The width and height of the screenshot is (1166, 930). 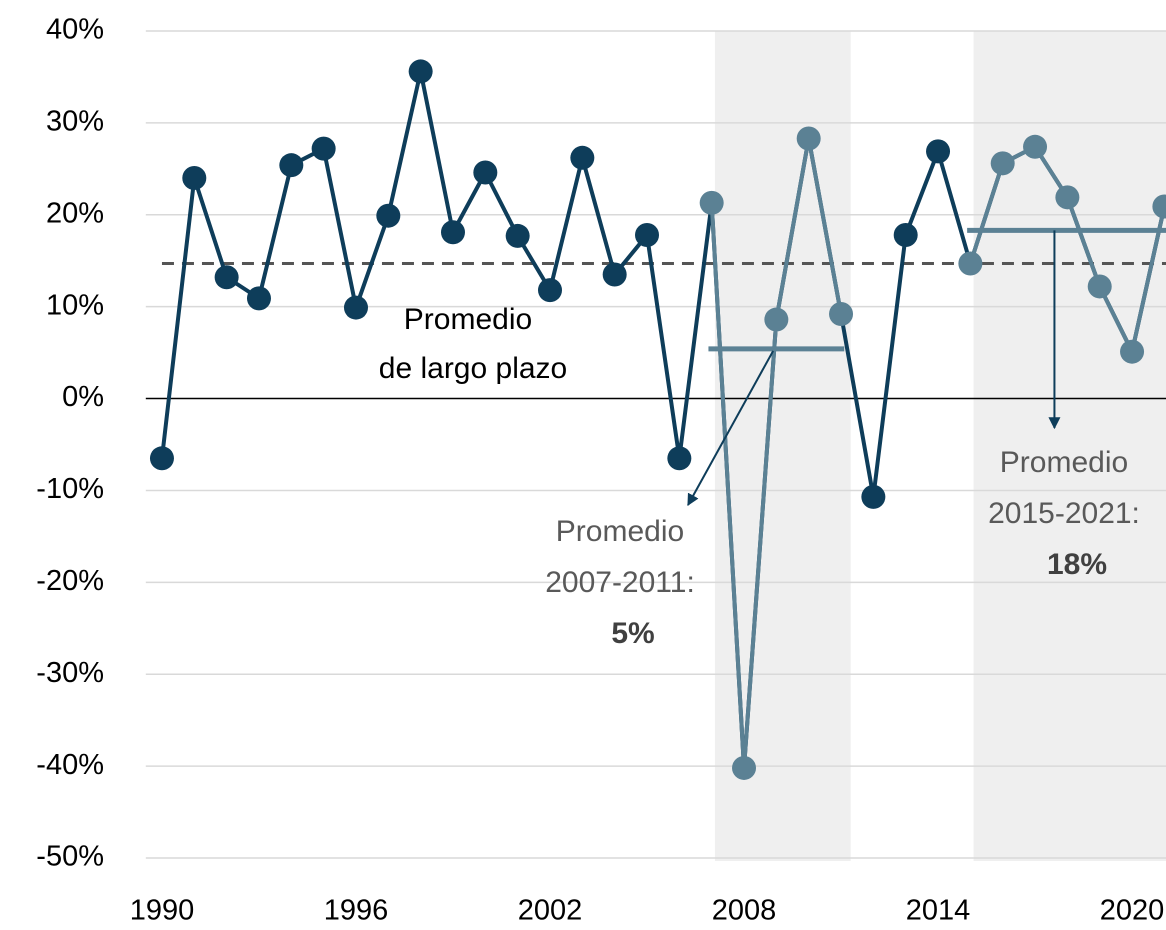 What do you see at coordinates (730, 428) in the screenshot?
I see `annotation-arrow` at bounding box center [730, 428].